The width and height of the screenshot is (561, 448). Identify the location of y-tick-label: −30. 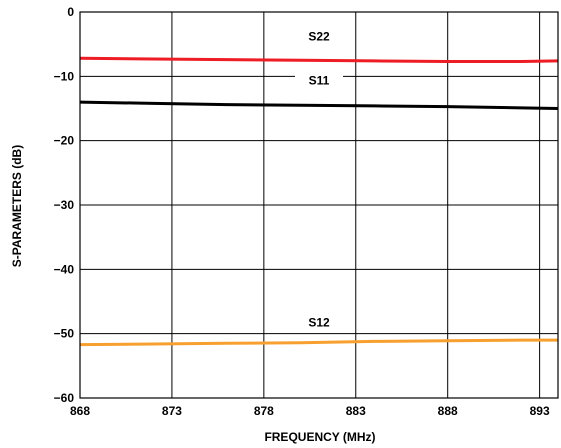
(64, 205).